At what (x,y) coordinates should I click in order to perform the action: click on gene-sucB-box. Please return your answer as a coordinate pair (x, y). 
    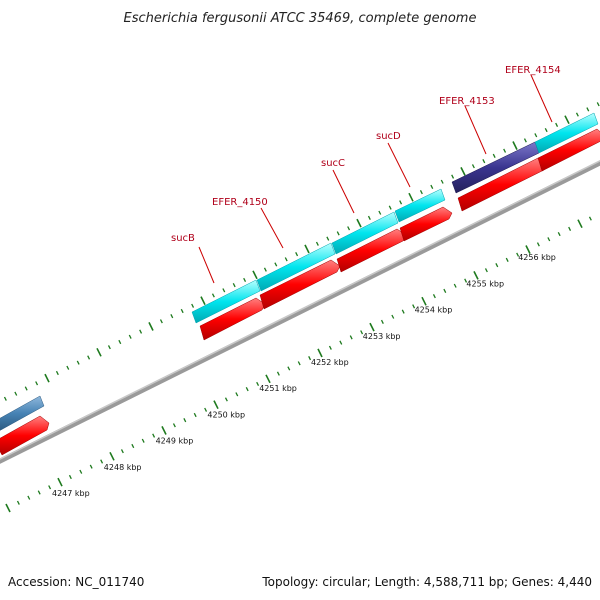
    Looking at the image, I should click on (226, 301).